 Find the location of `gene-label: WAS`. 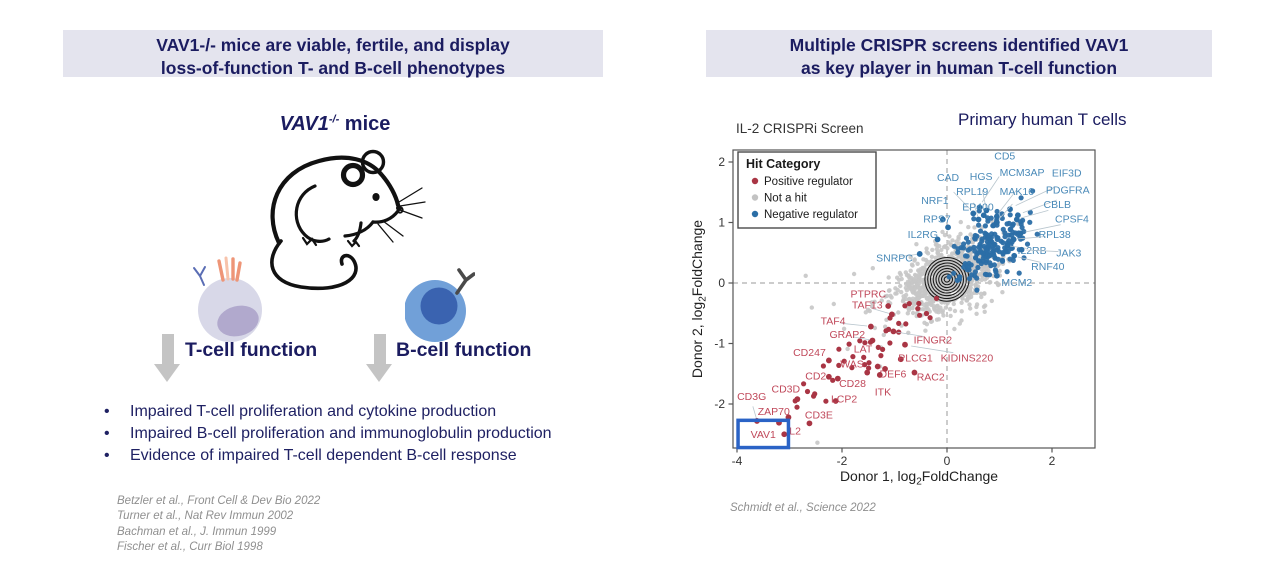

gene-label: WAS is located at coordinates (852, 365).